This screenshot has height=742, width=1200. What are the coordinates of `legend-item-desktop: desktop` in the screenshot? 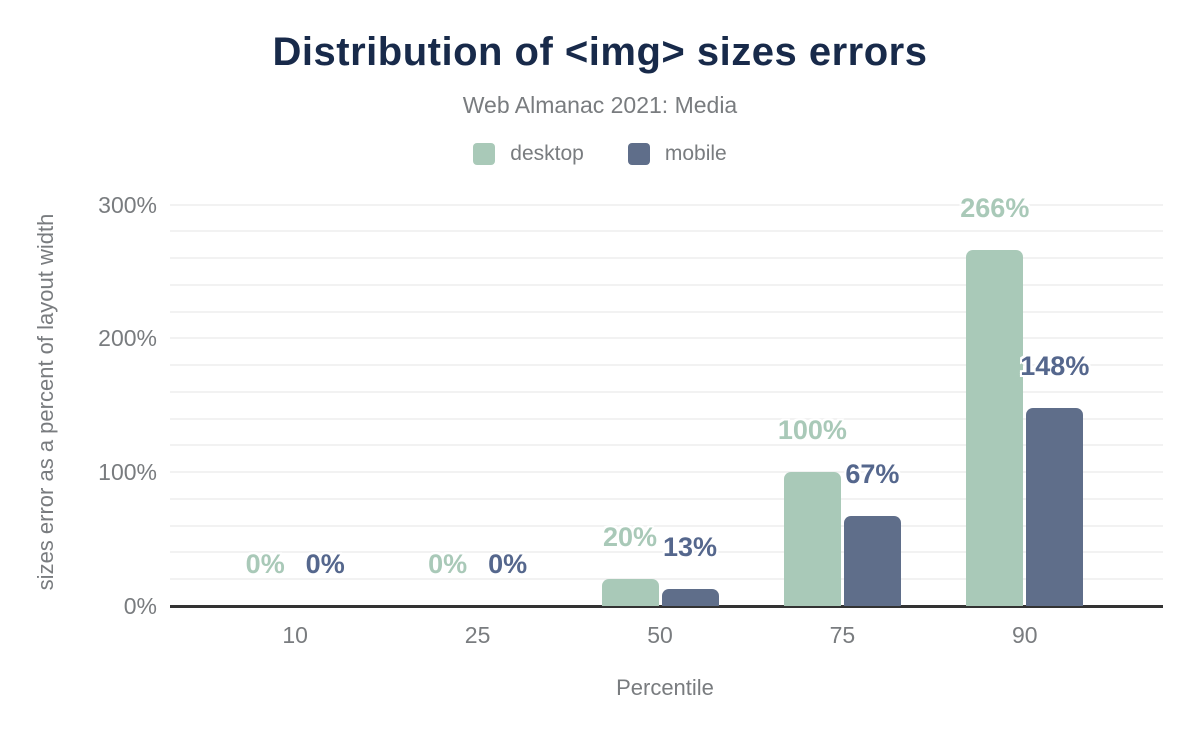 It's located at (528, 154).